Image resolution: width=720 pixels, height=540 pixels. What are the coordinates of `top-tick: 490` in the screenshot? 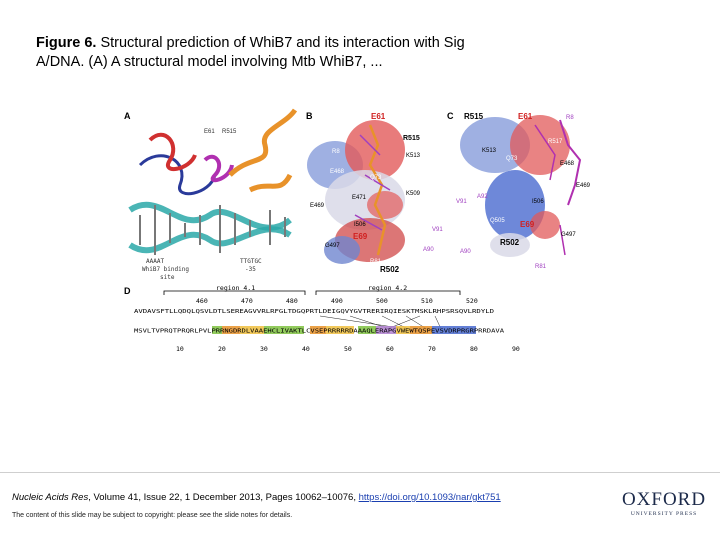 It's located at (337, 301).